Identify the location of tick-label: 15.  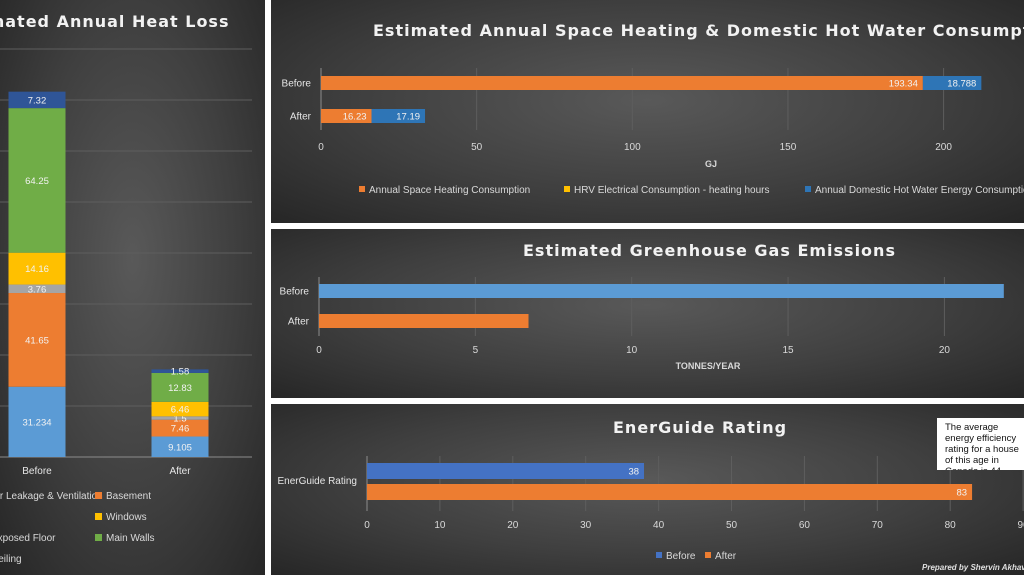
(788, 350).